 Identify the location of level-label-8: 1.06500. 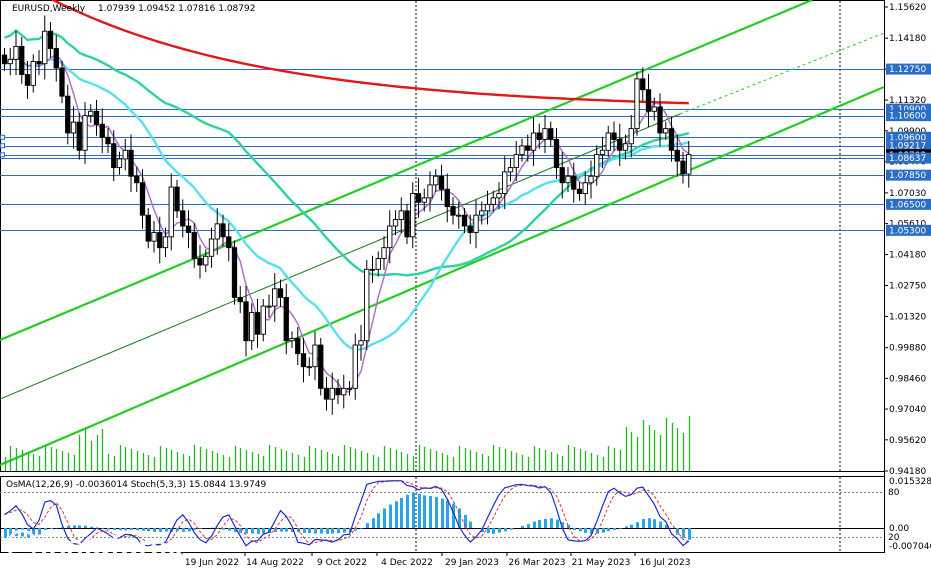
(907, 205).